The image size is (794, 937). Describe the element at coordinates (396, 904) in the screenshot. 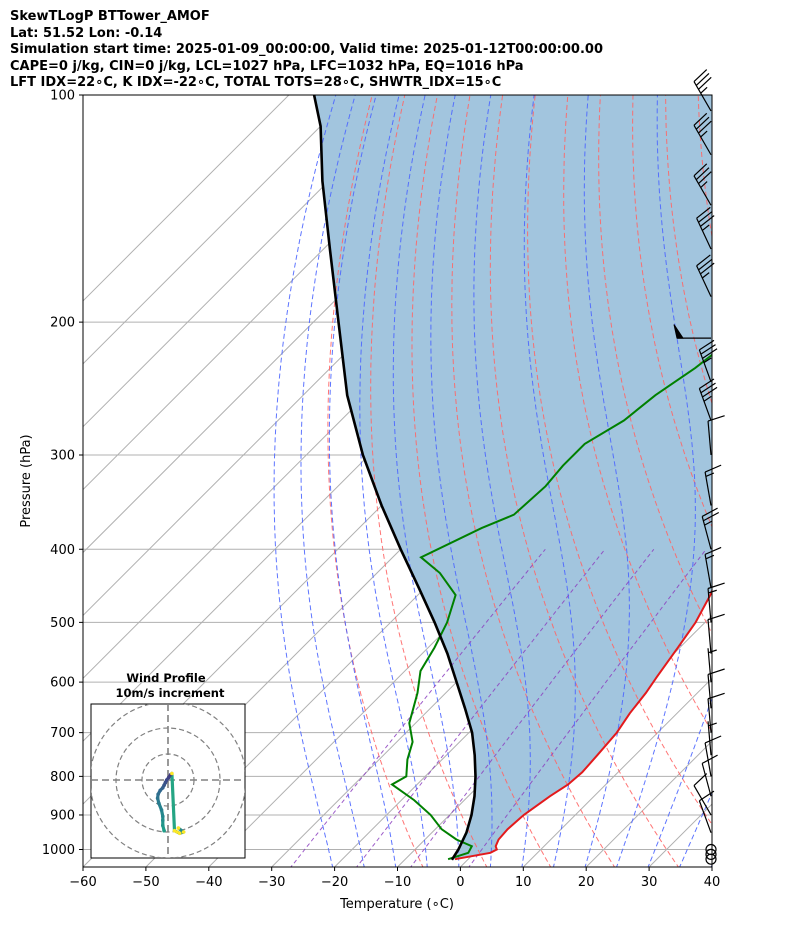

I see `x-axis-label: Temperature (∘C)` at that location.